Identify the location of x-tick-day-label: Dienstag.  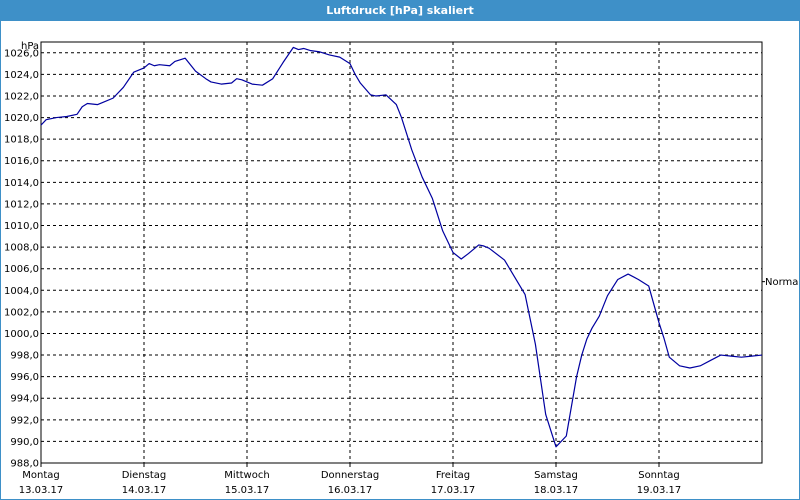
(144, 475).